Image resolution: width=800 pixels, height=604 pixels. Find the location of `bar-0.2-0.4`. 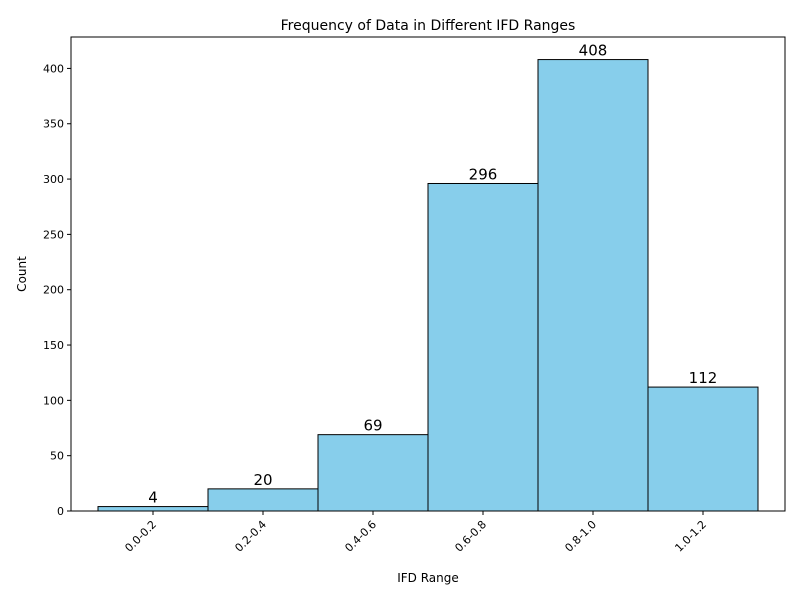

bar-0.2-0.4 is located at coordinates (263, 500).